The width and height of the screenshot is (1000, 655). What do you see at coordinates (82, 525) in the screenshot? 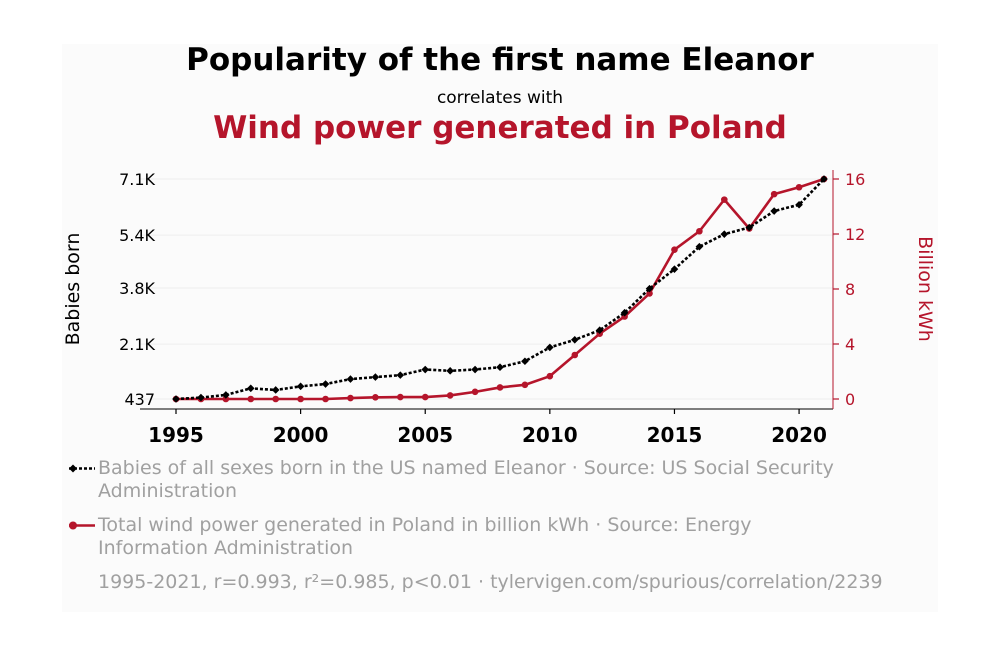
I see `legend-swatch-solid-circle` at bounding box center [82, 525].